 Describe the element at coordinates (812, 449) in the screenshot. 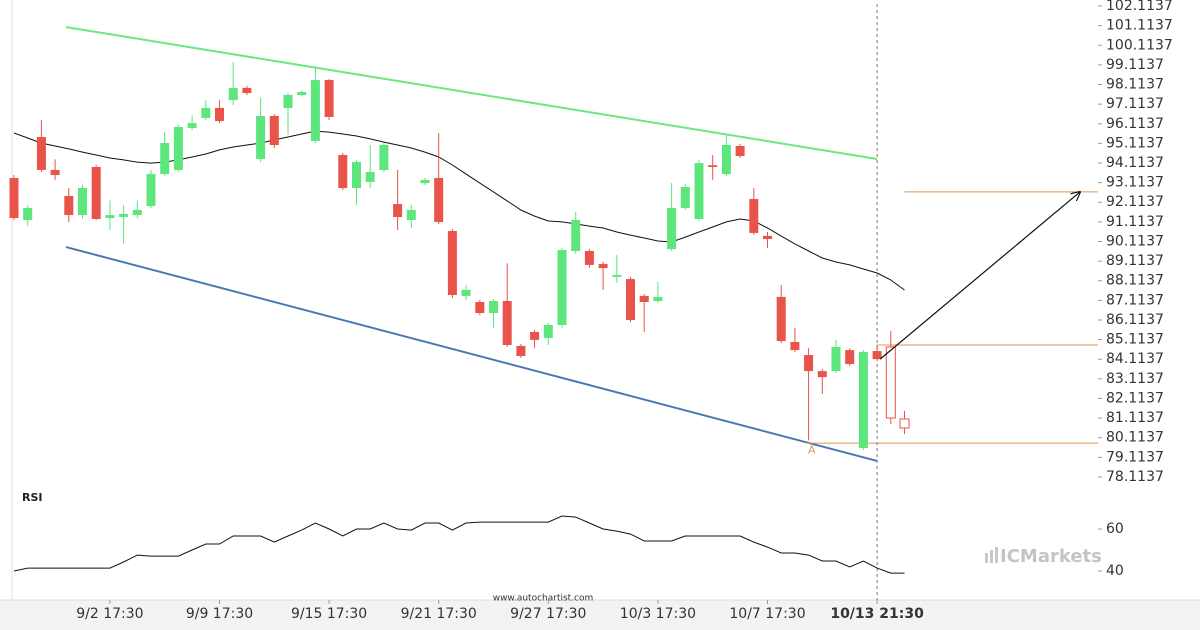

I see `point-label: A` at that location.